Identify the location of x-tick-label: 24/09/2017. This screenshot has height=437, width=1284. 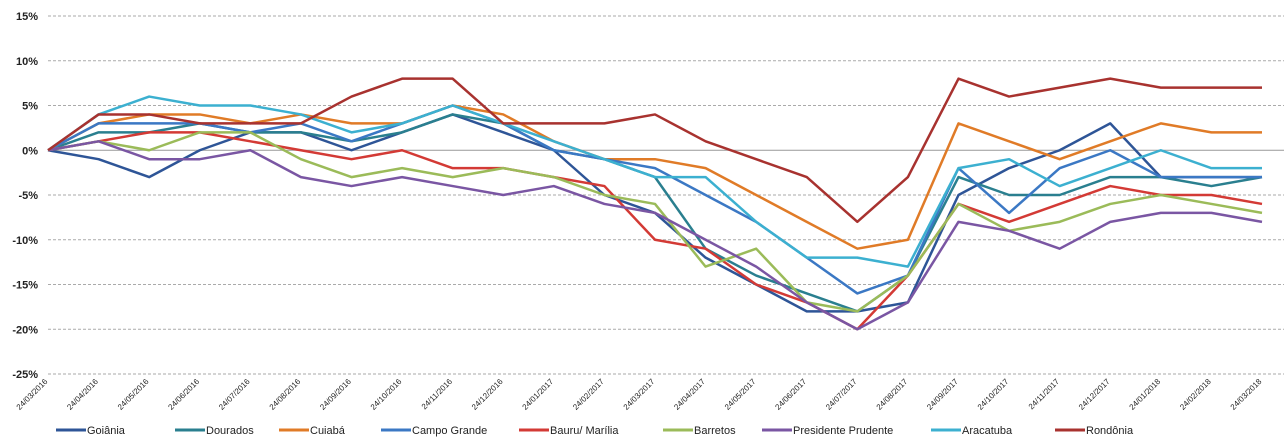
(942, 394).